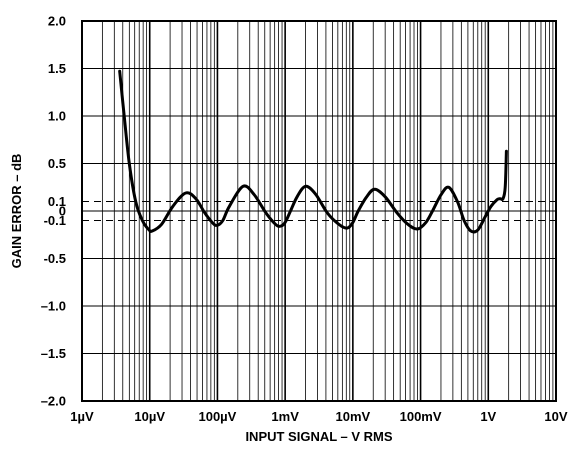 This screenshot has width=571, height=454. What do you see at coordinates (285, 416) in the screenshot?
I see `x-tick-label: 1mV` at bounding box center [285, 416].